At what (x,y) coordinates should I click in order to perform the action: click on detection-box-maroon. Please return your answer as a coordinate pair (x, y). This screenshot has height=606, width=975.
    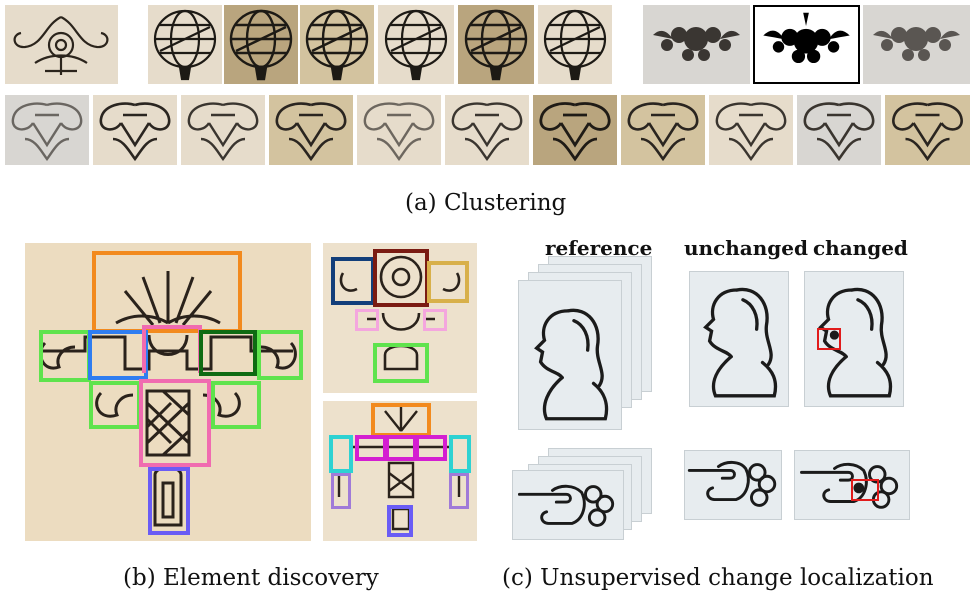
    Looking at the image, I should click on (401, 278).